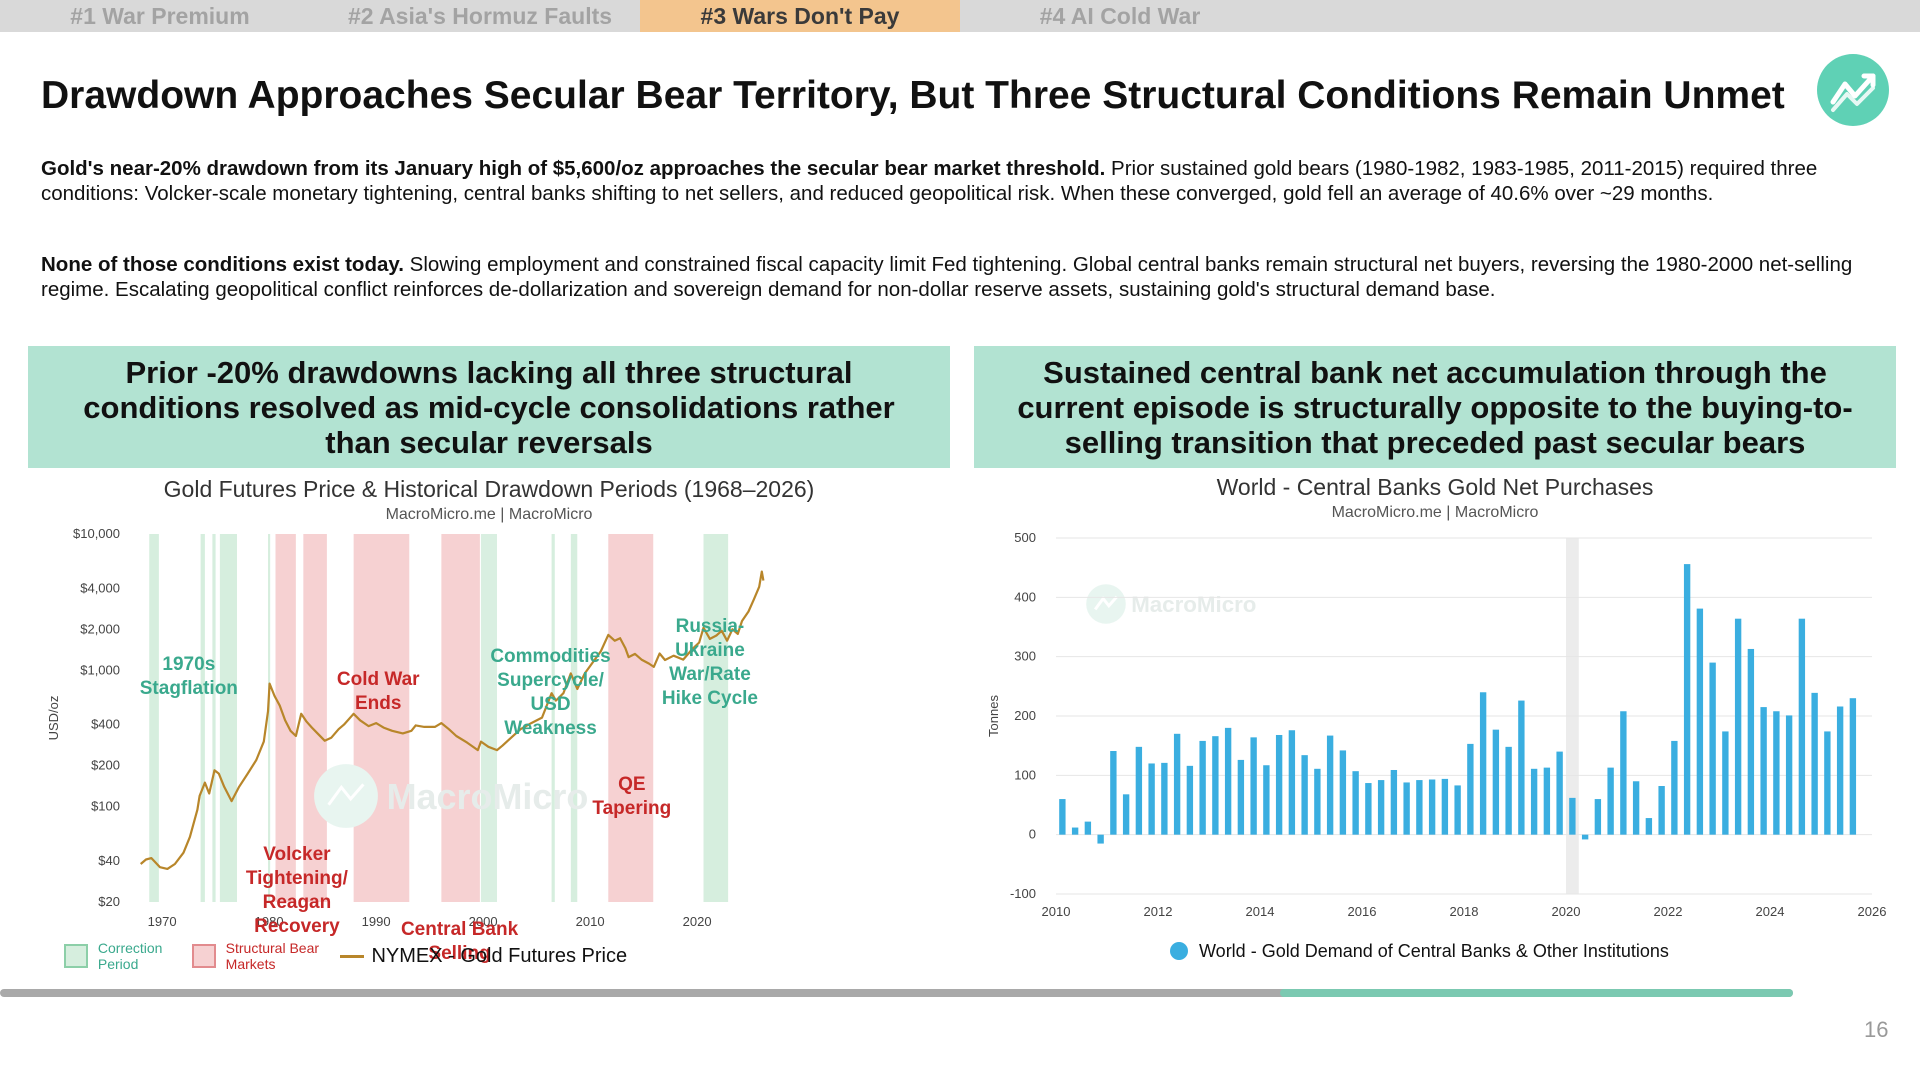 This screenshot has height=1080, width=1920. Describe the element at coordinates (460, 929) in the screenshot. I see `period-annotation: Central Bank` at that location.